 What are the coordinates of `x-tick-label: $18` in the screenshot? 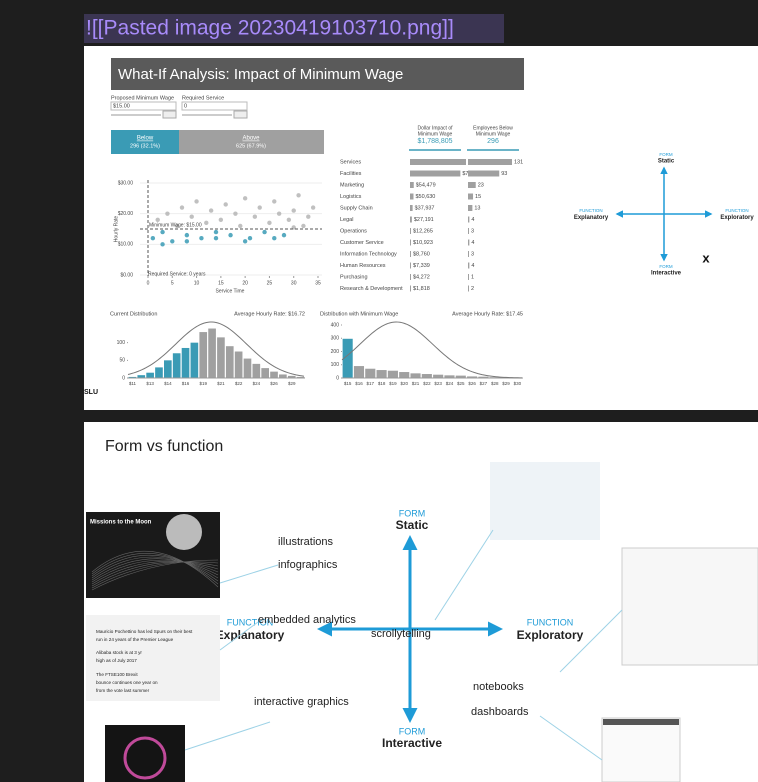 It's located at (382, 383).